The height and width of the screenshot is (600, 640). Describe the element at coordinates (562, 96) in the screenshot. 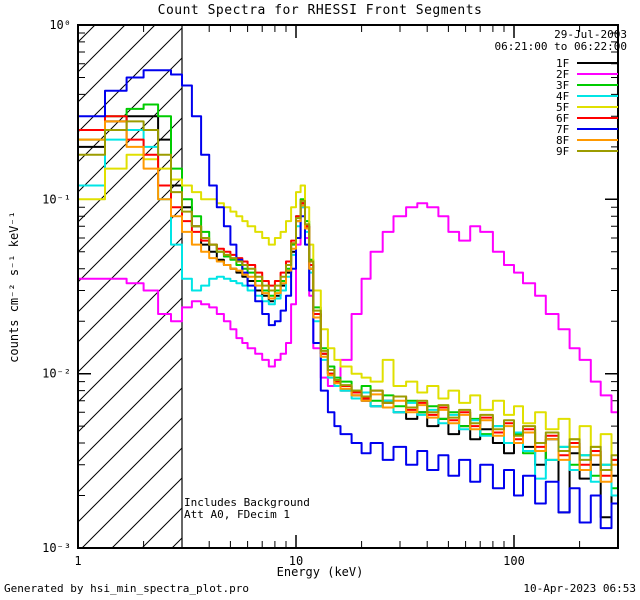

I see `legend-label-4F: 4F` at that location.